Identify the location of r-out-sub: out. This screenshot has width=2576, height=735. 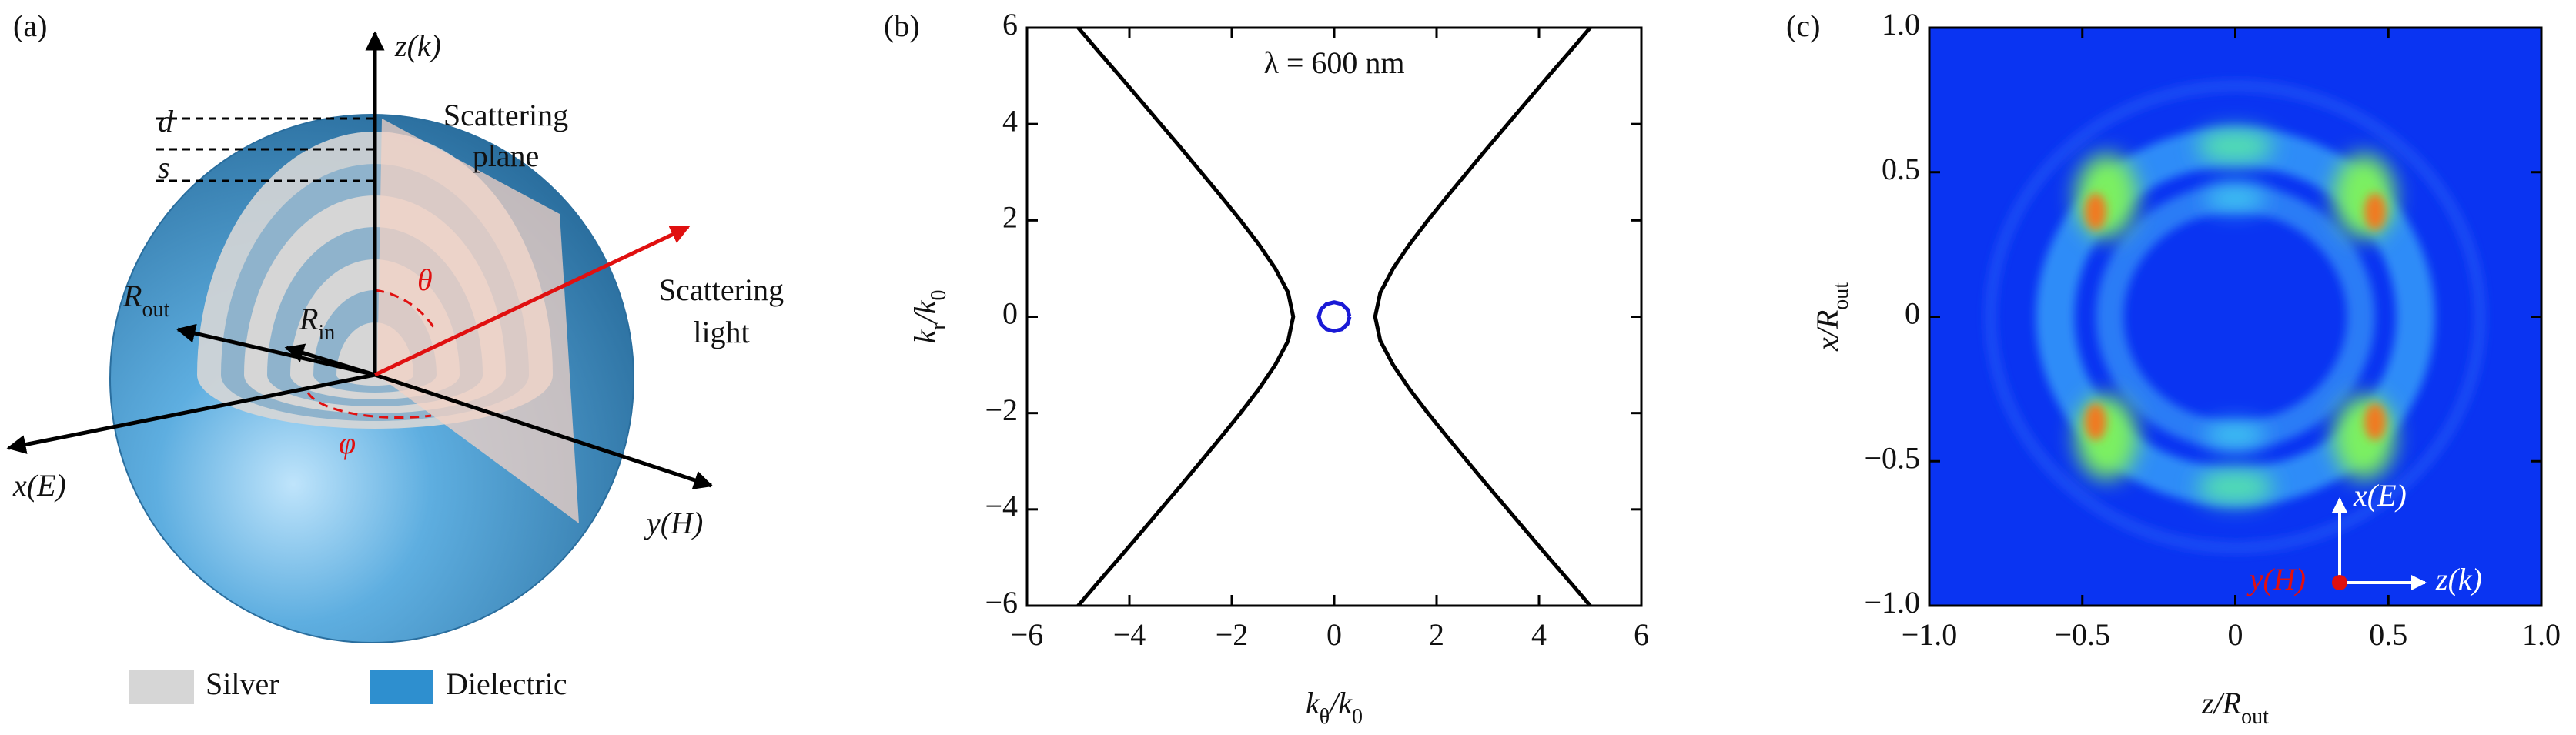
(156, 310).